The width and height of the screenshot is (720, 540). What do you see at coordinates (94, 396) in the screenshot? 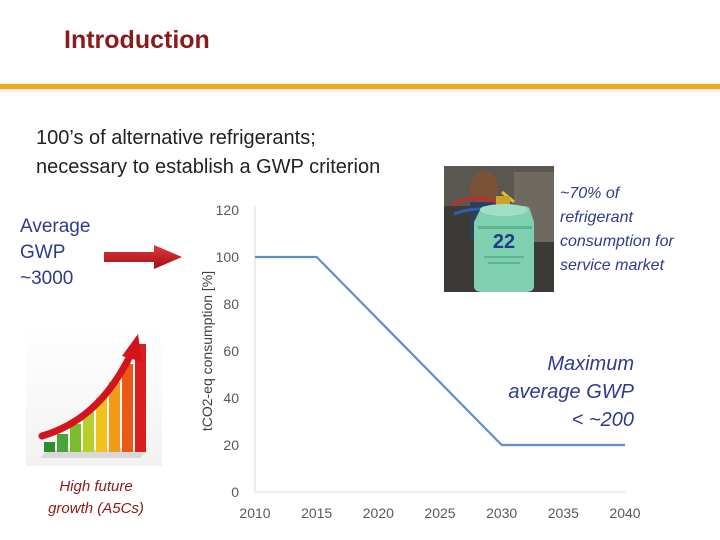
I see `growth-chart-illustration` at bounding box center [94, 396].